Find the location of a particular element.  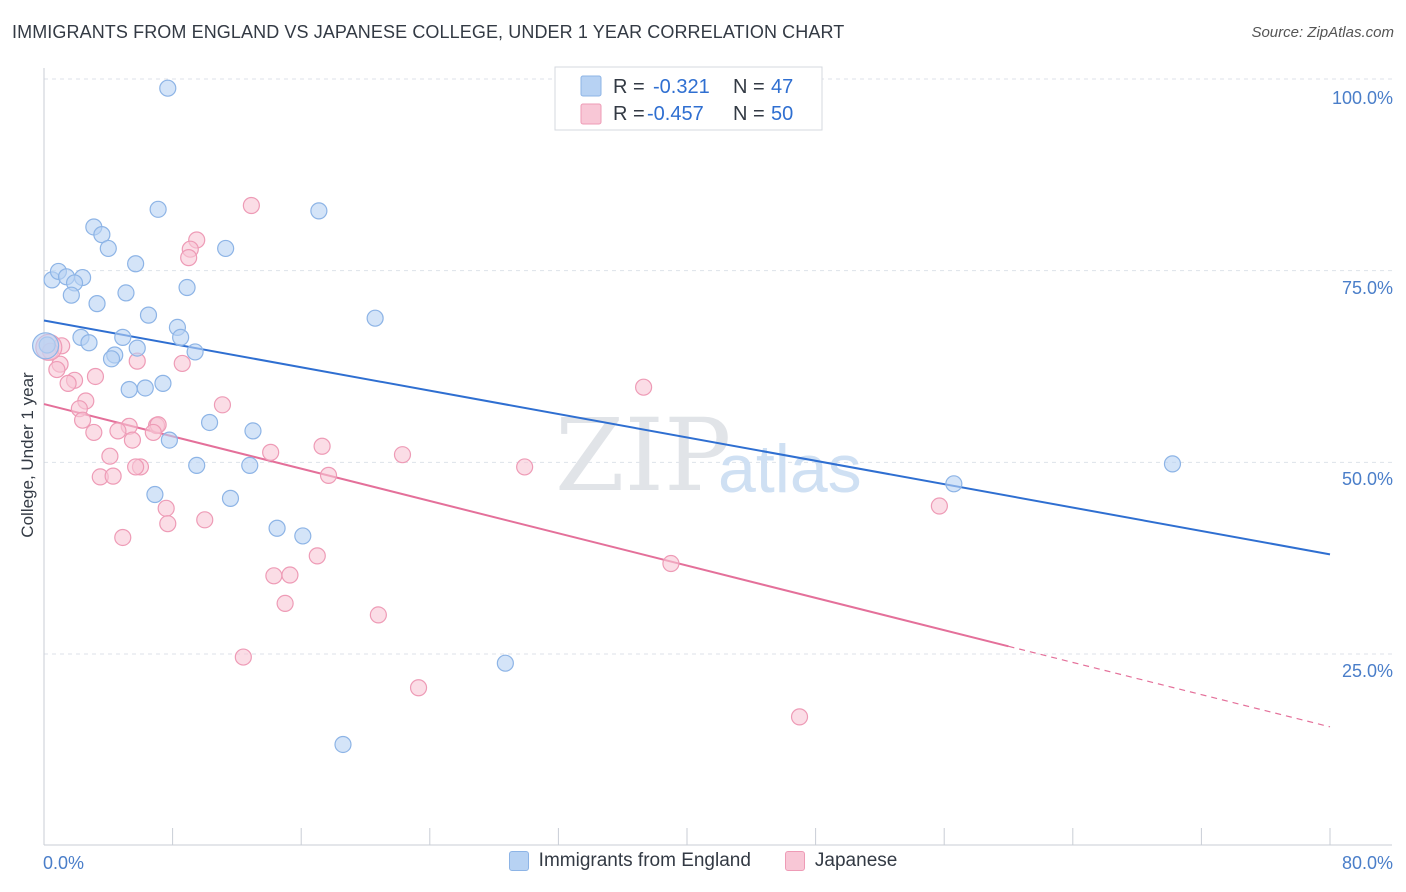

legend-swatch-pink is located at coordinates (591, 114).